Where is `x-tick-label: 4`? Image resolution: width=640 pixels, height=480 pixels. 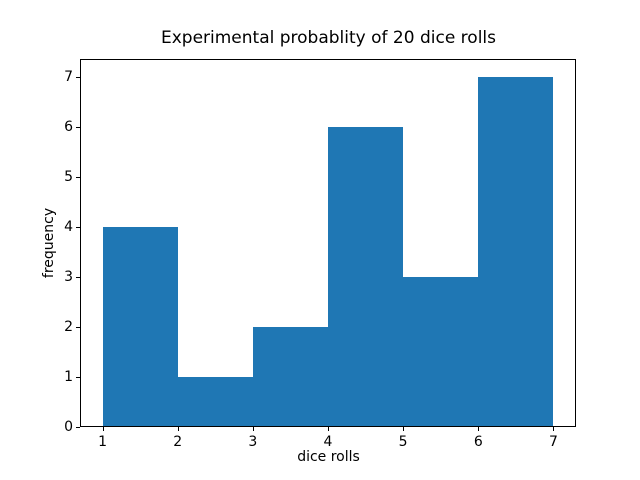
x-tick-label: 4 is located at coordinates (328, 442).